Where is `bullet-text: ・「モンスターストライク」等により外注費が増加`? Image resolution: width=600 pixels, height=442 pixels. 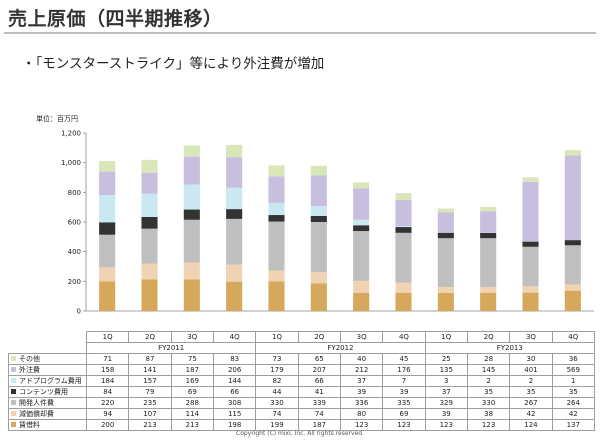
bullet-text: ・「モンスターストライク」等により外注費が増加 is located at coordinates (173, 64).